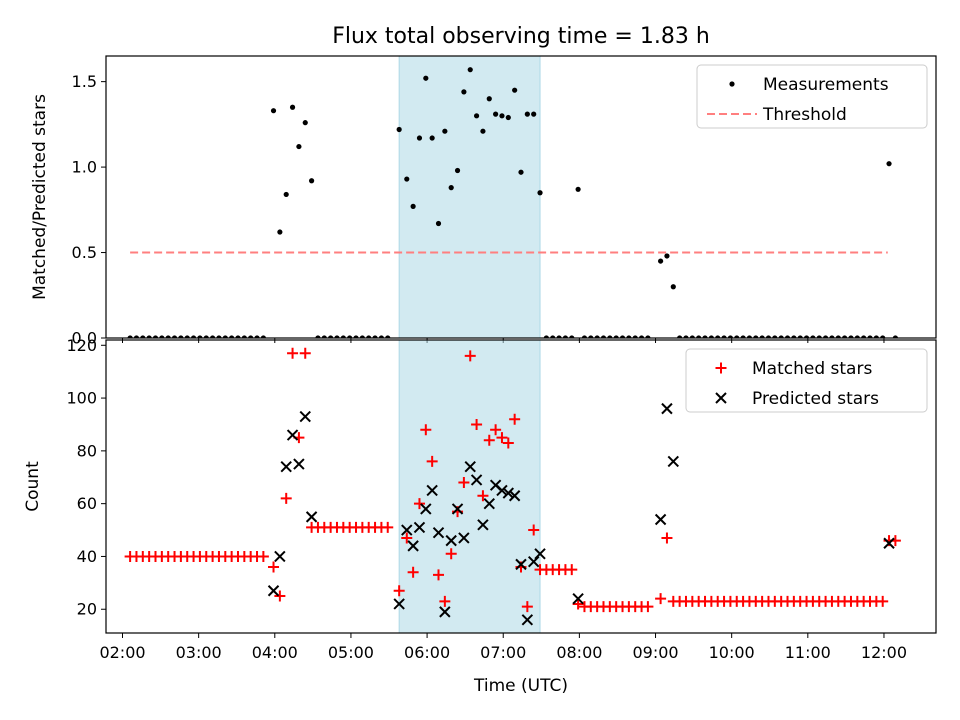  What do you see at coordinates (812, 369) in the screenshot?
I see `legend-label: Matched stars` at bounding box center [812, 369].